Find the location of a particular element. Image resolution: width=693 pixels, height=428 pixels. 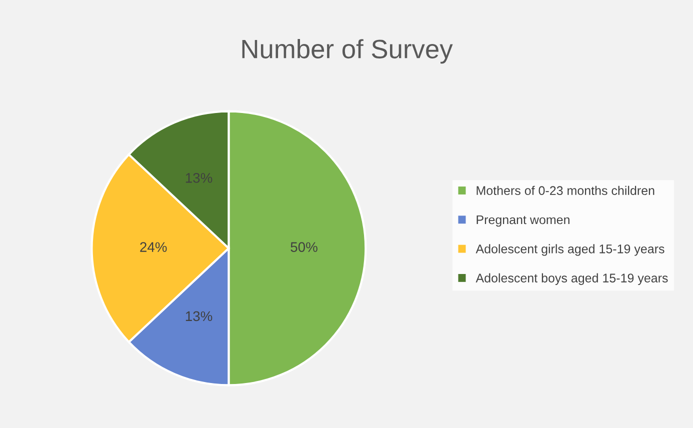

legend-label: Mothers of 0-23 months children is located at coordinates (565, 191).